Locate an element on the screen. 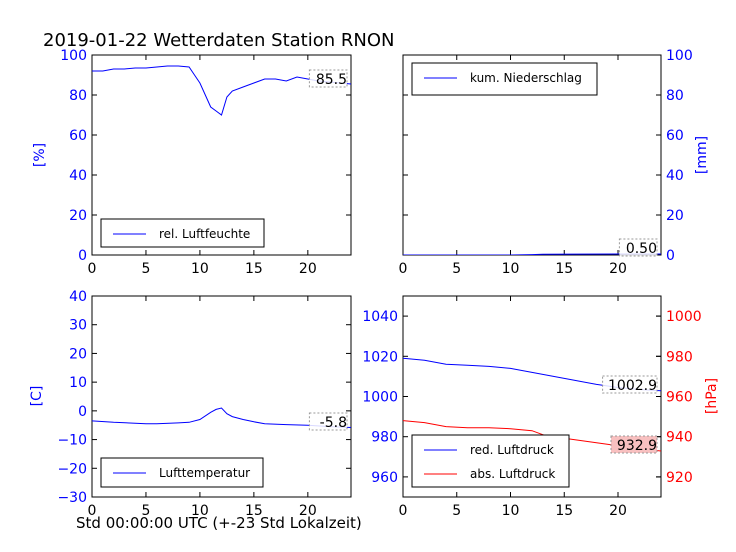 The width and height of the screenshot is (736, 552). last-value-box-right is located at coordinates (634, 444).